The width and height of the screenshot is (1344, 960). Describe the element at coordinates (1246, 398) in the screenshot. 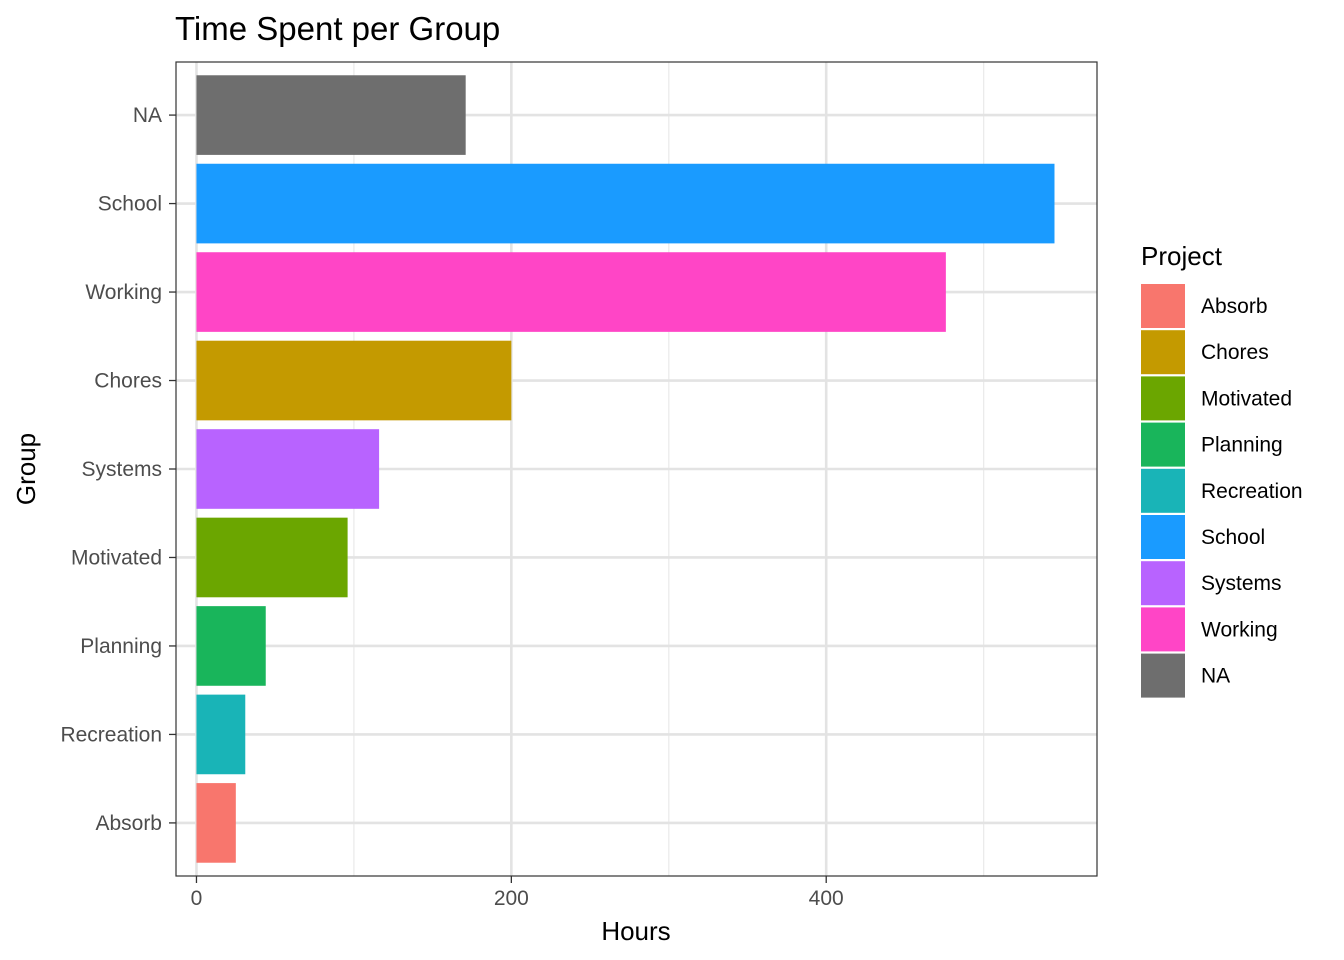

I see `legend-label-motivated: Motivated` at that location.